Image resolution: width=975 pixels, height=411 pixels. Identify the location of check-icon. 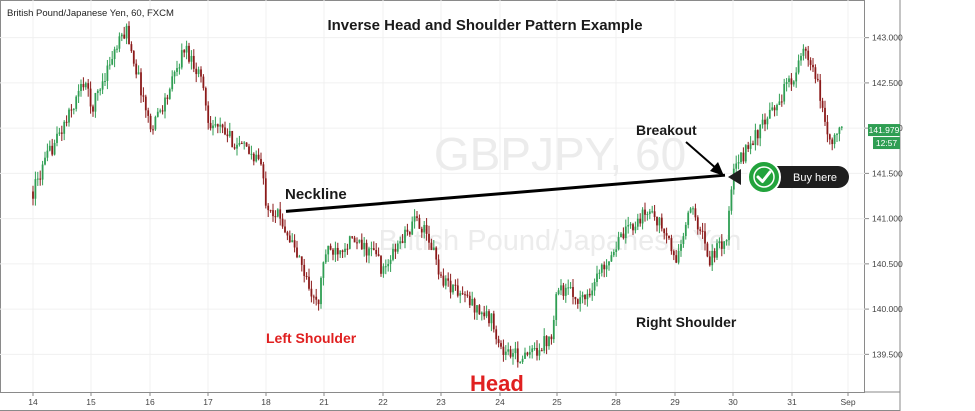
(764, 176).